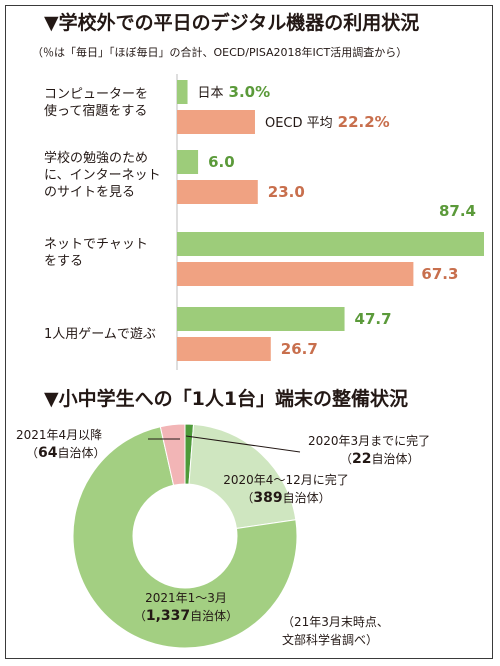 The width and height of the screenshot is (500, 666). Describe the element at coordinates (286, 192) in the screenshot. I see `value-label-oecd-2: 23.0` at that location.